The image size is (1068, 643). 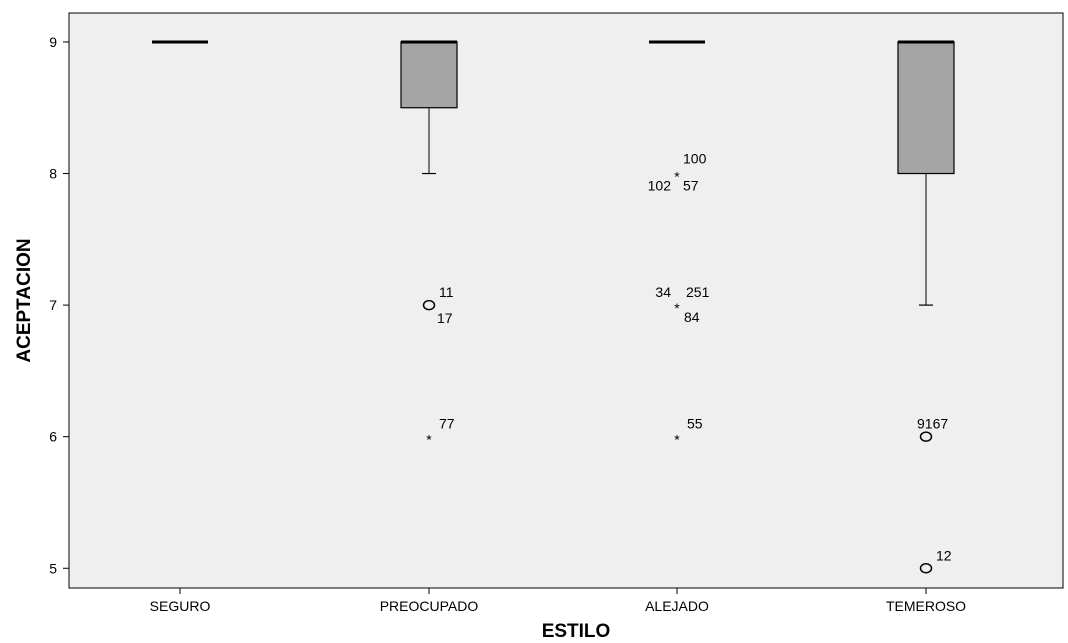 What do you see at coordinates (677, 606) in the screenshot?
I see `x-tick-label: ALEJADO` at bounding box center [677, 606].